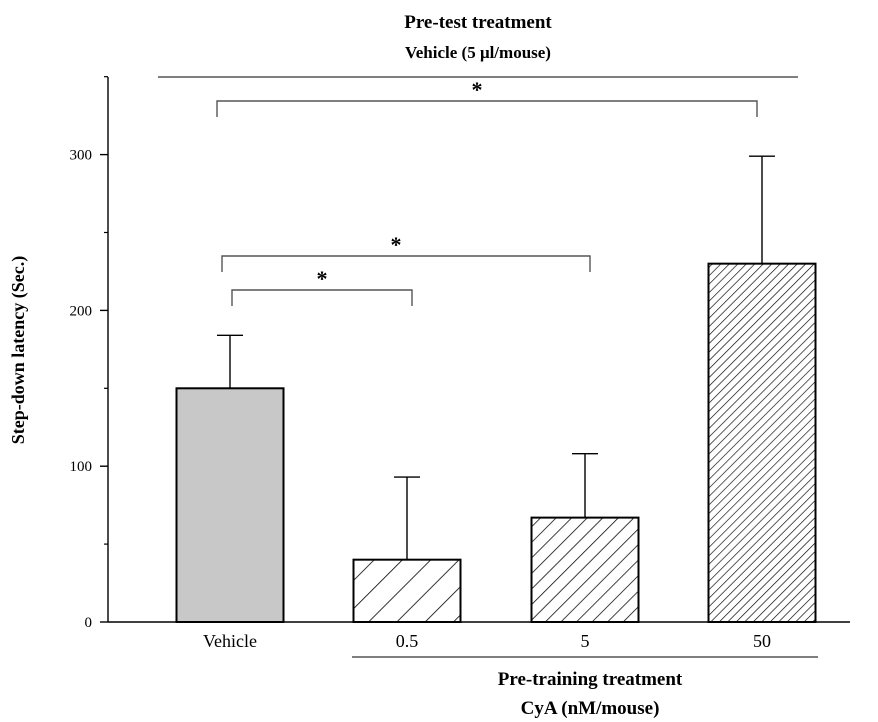 Image resolution: width=878 pixels, height=722 pixels. Describe the element at coordinates (407, 641) in the screenshot. I see `x-tick-label: 0.5` at that location.